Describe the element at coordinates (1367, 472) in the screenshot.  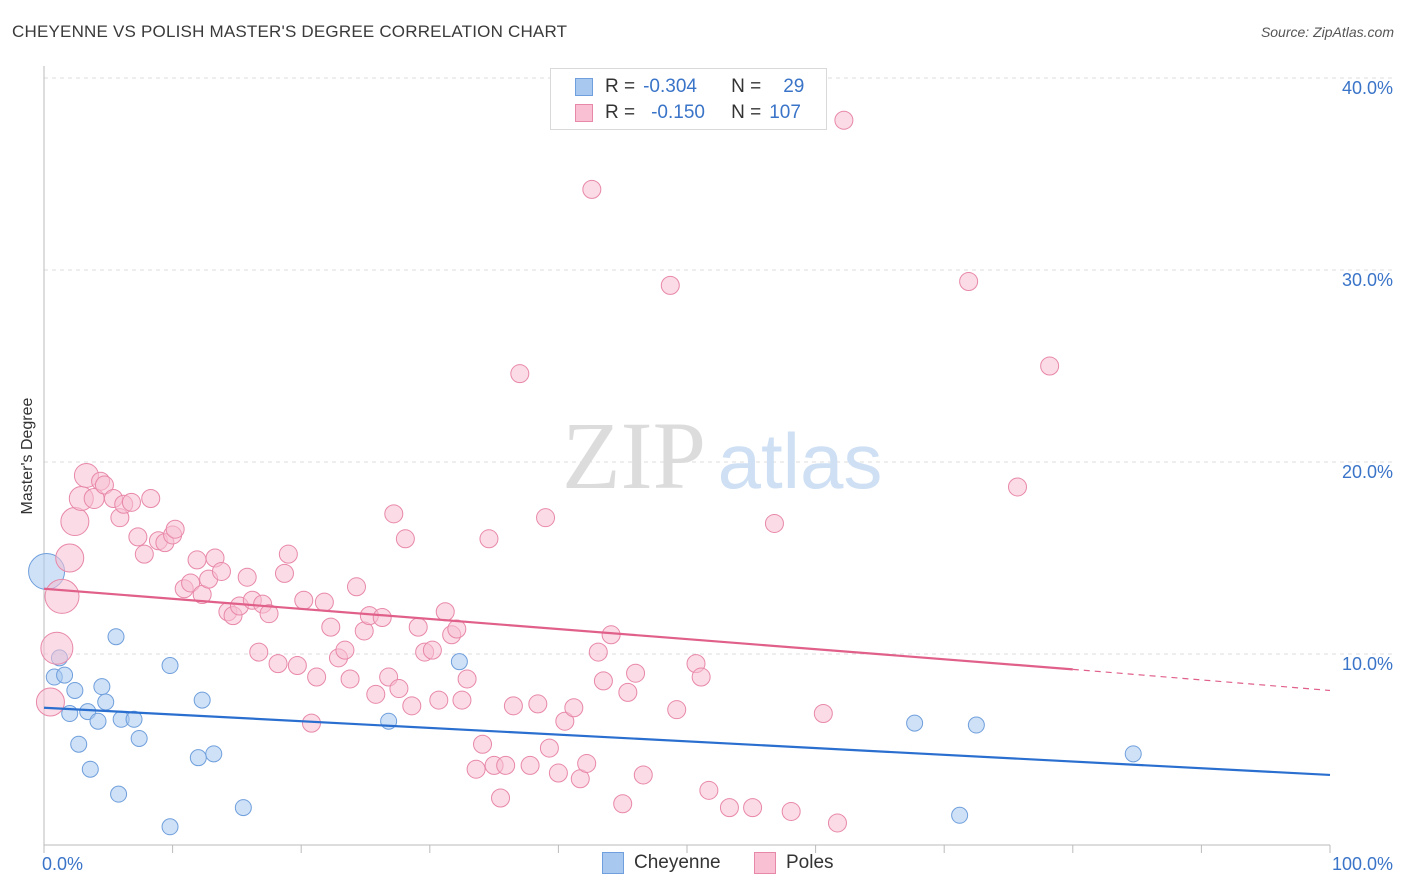
I see `y-tick-label: 20.0%` at that location.